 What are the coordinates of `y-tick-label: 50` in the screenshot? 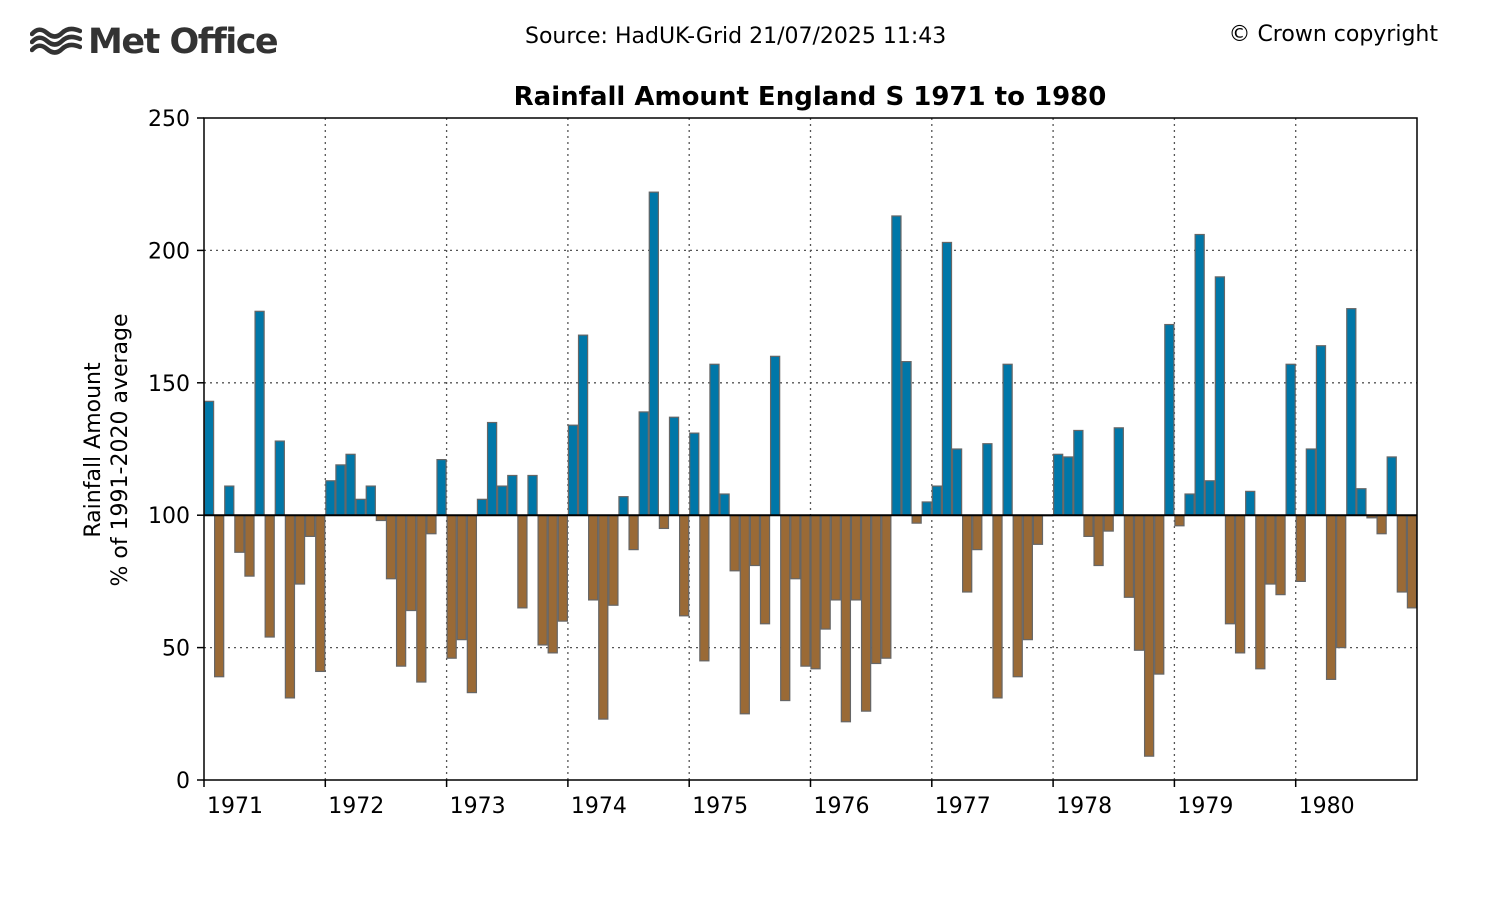 It's located at (176, 649).